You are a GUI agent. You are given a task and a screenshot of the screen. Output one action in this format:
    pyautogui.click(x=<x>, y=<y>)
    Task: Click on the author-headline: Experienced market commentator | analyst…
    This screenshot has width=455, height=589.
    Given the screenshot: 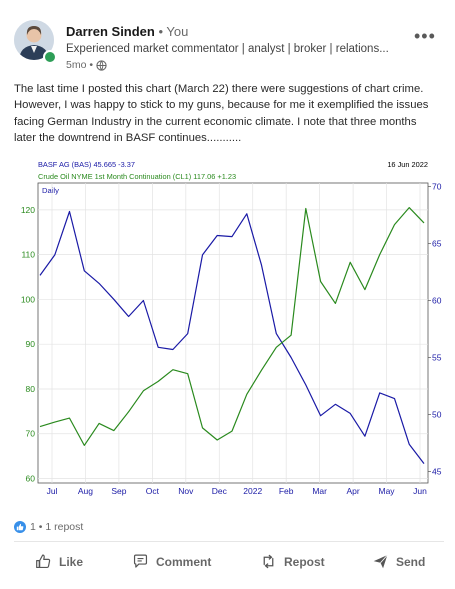 What is the action you would take?
    pyautogui.click(x=227, y=49)
    